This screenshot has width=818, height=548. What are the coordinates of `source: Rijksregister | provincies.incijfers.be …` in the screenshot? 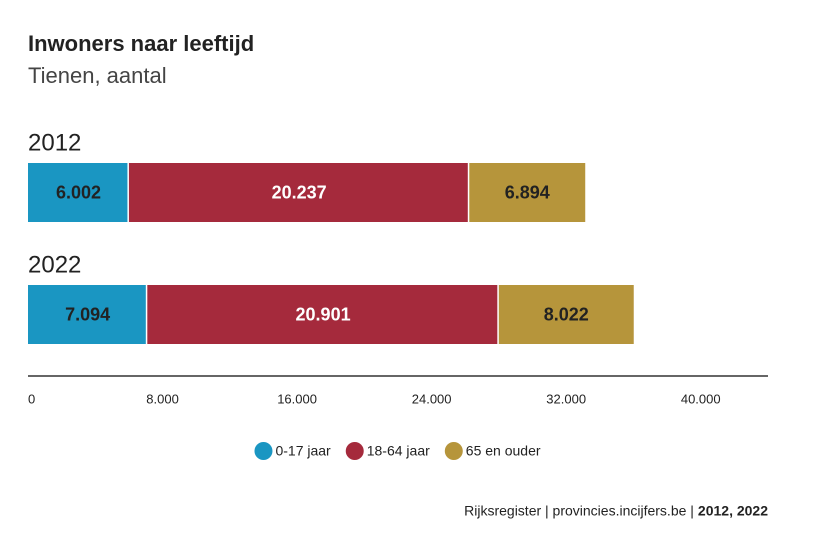 It's located at (579, 511).